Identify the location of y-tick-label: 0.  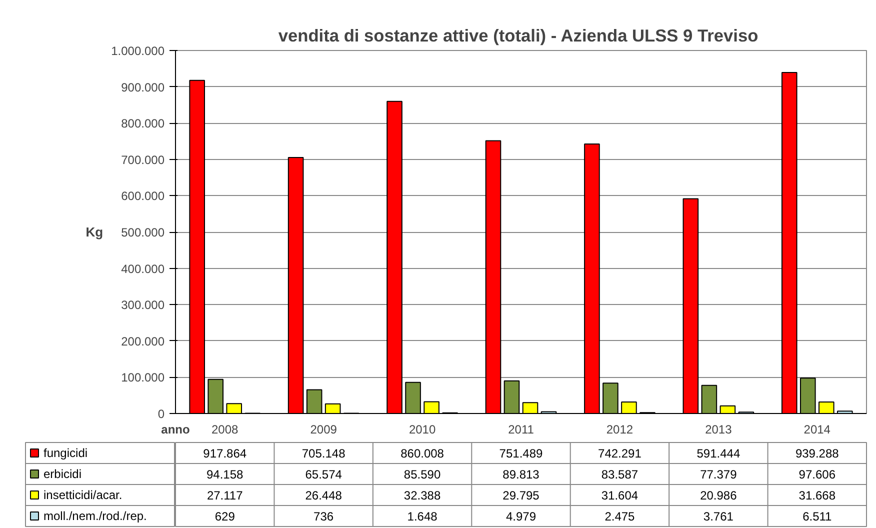
(161, 414).